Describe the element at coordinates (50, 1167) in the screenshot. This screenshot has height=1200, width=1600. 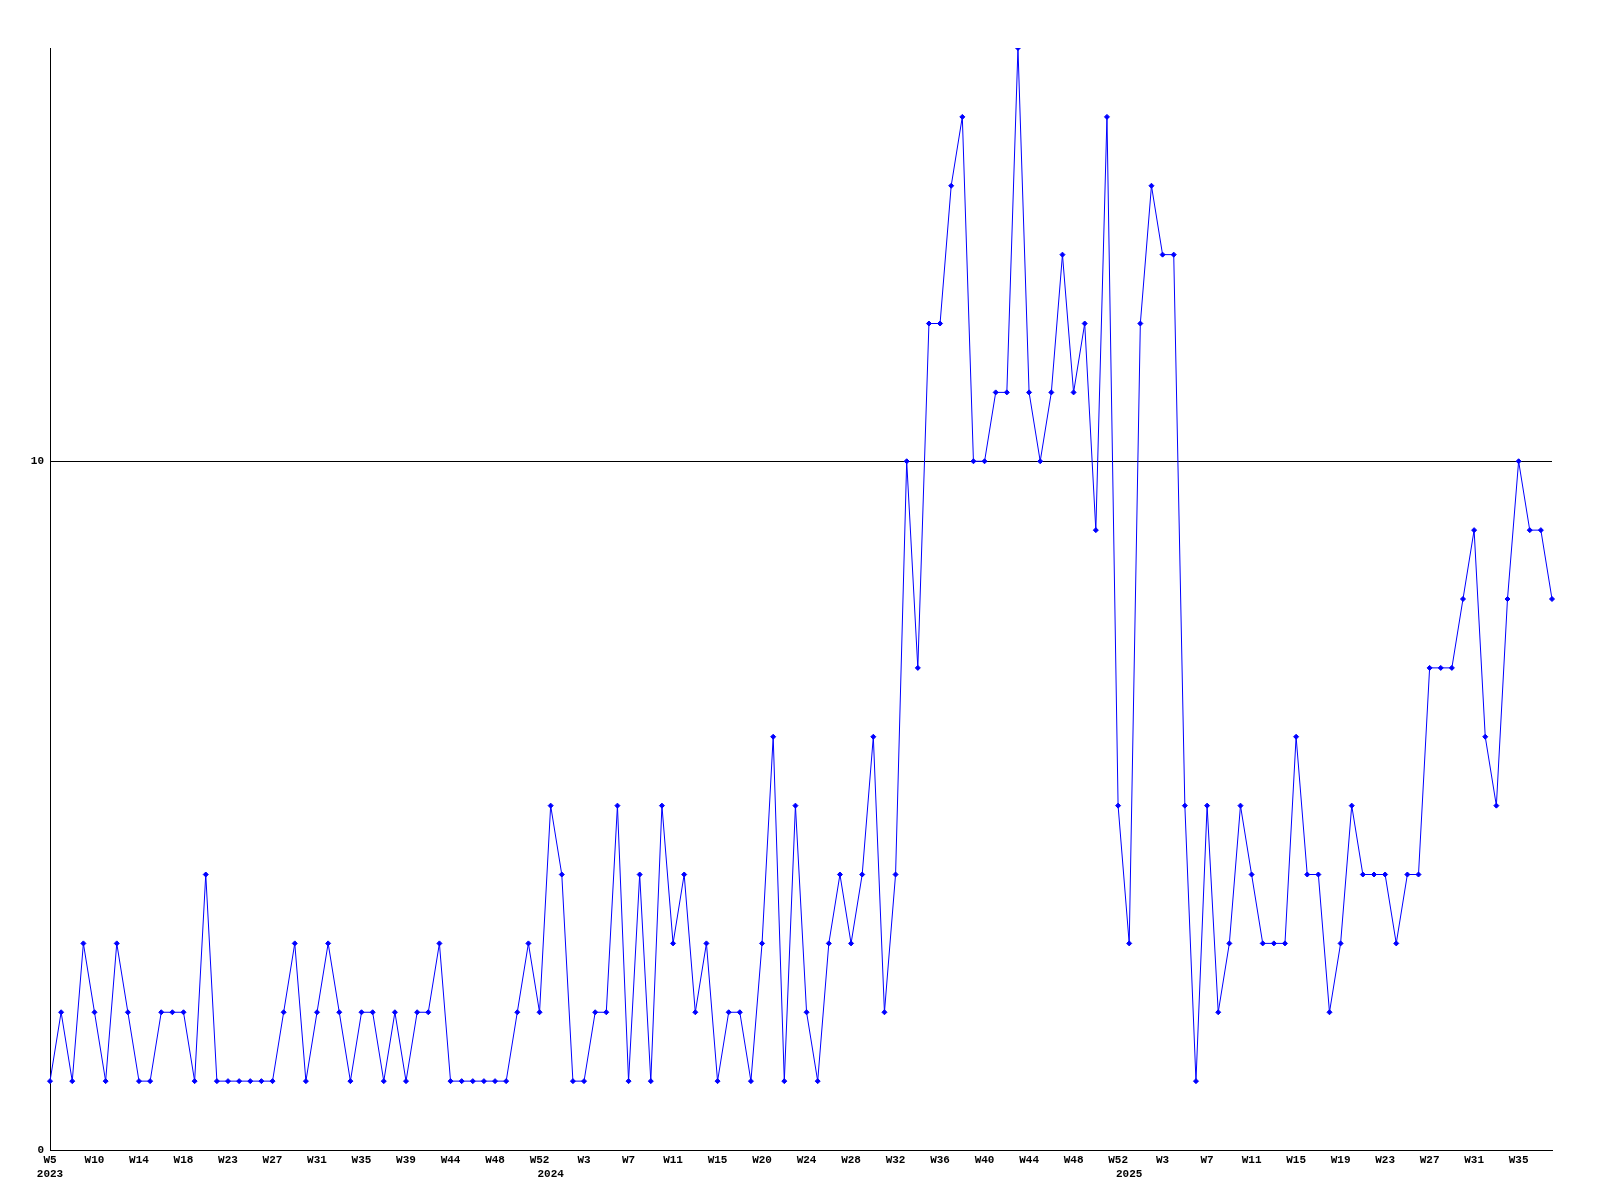
I see `x-tick-label: W5 2023` at that location.